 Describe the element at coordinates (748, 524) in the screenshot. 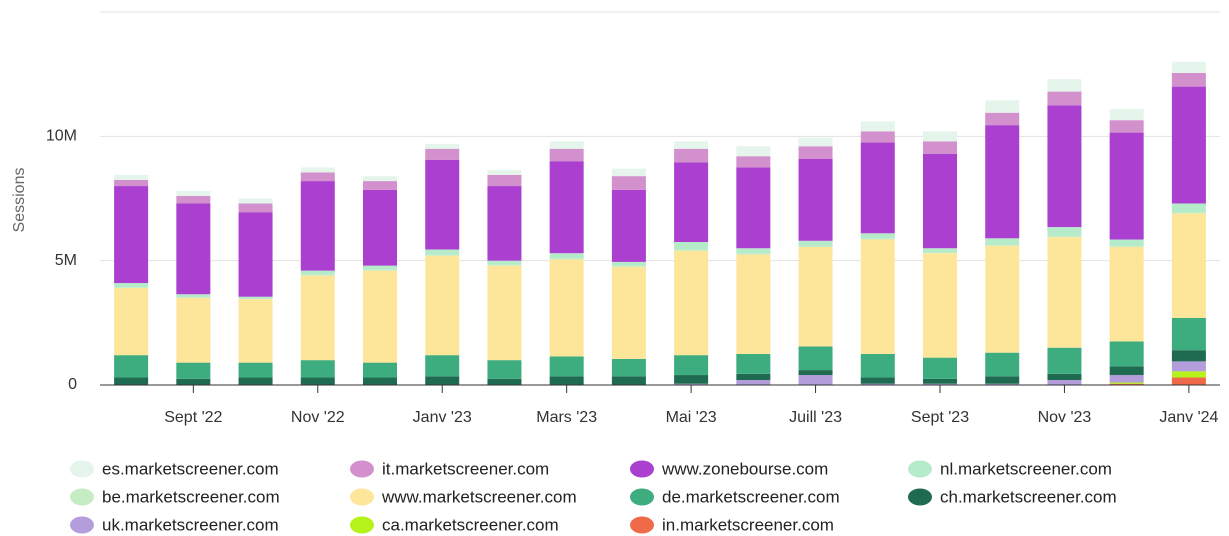

I see `legend-label: in.marketscreener.com` at that location.